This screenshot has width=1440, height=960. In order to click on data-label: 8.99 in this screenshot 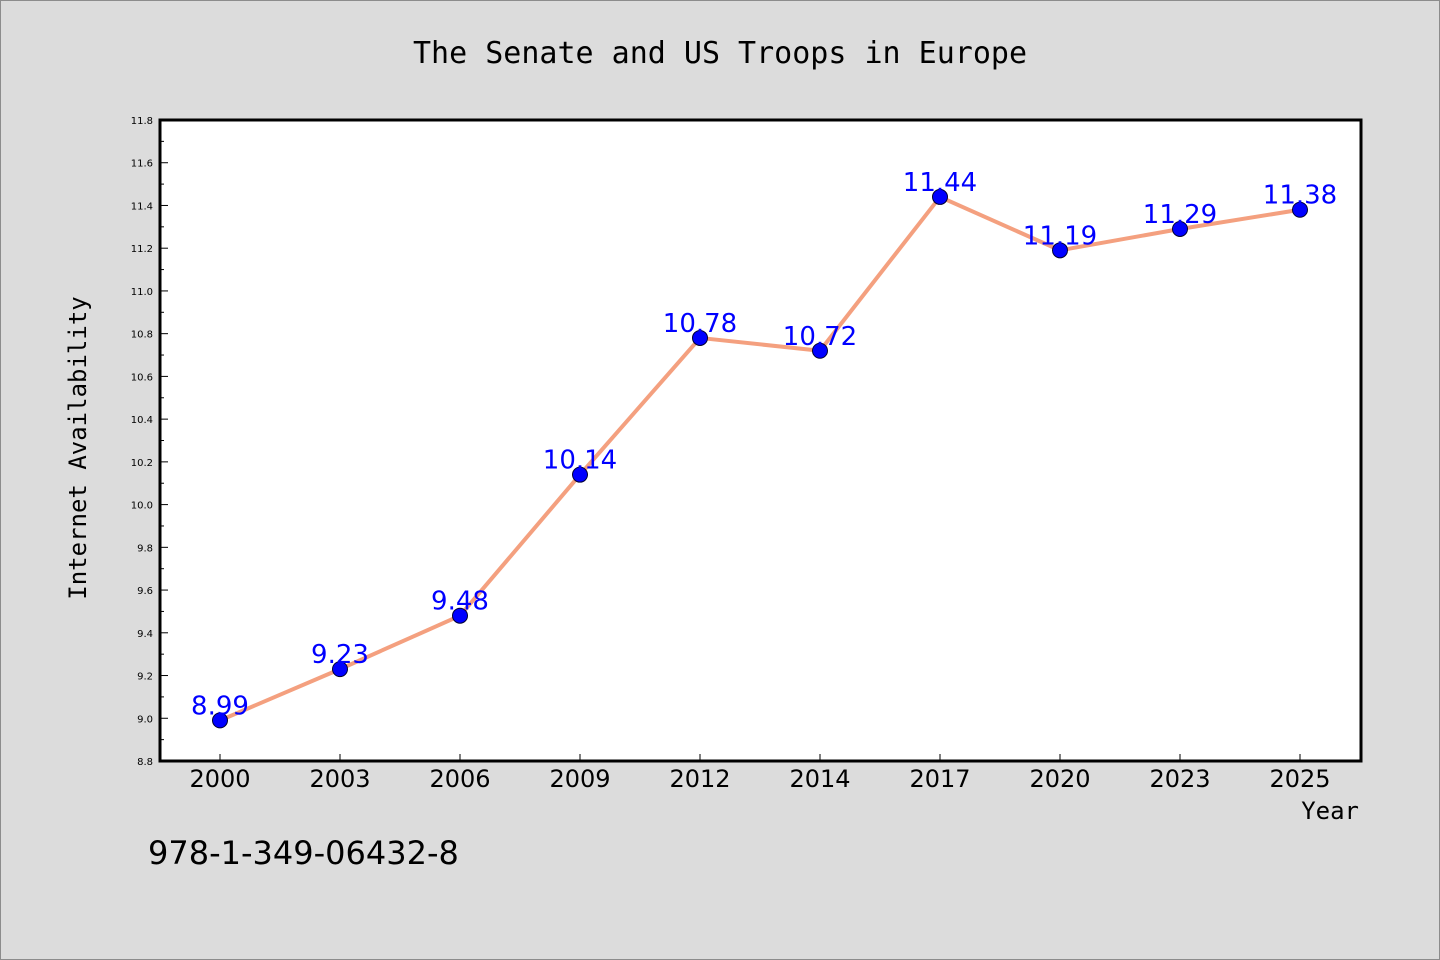, I will do `click(220, 706)`.